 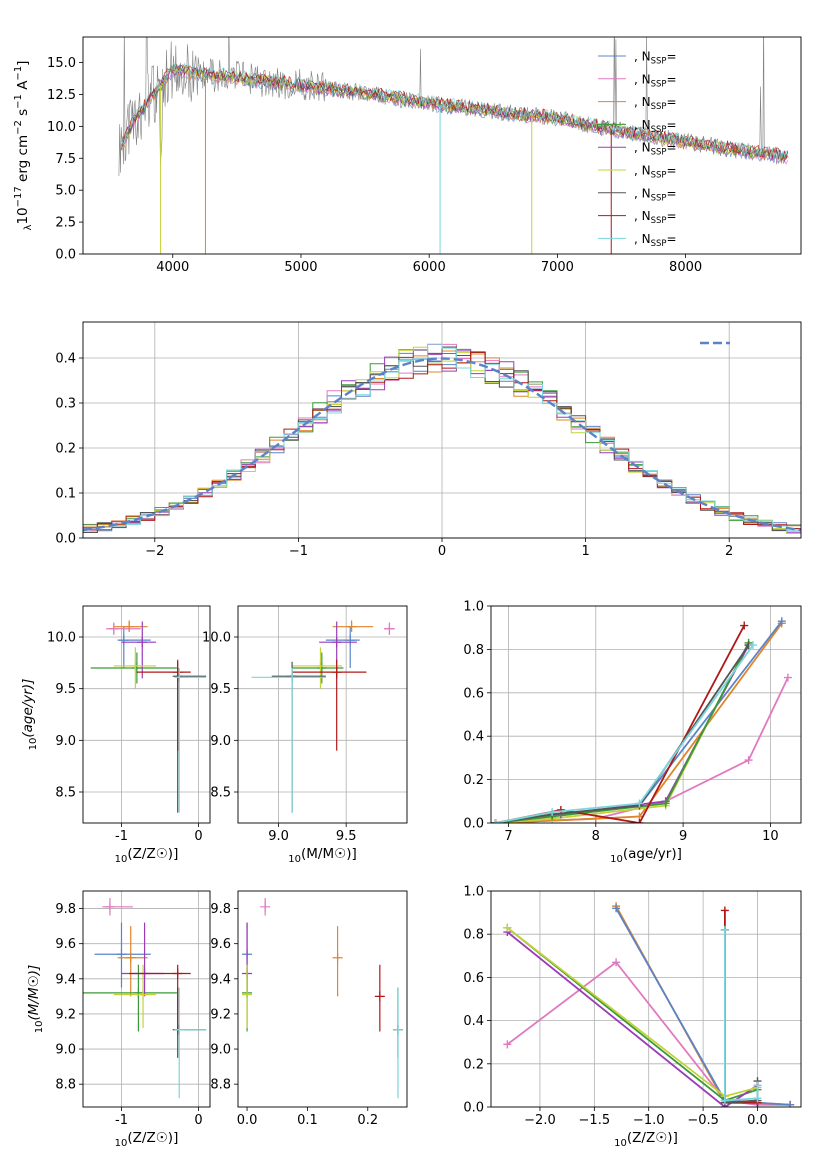 What do you see at coordinates (65, 539) in the screenshot?
I see `y-tick-label: 0.0` at bounding box center [65, 539].